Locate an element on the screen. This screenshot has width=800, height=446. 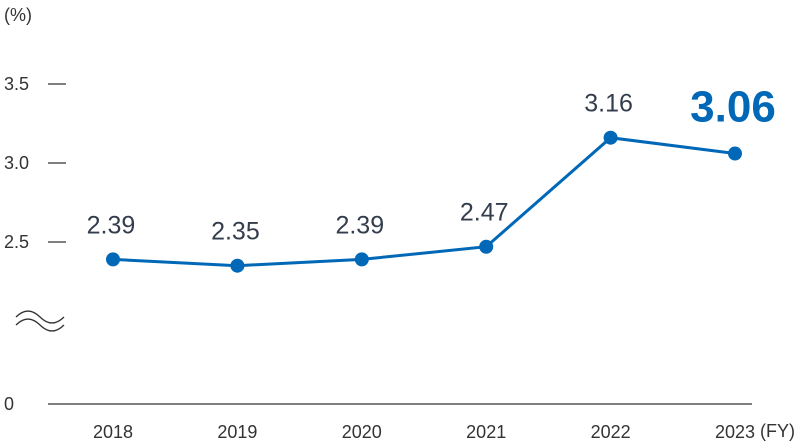
x-axis-unit-label: (FY) is located at coordinates (777, 431).